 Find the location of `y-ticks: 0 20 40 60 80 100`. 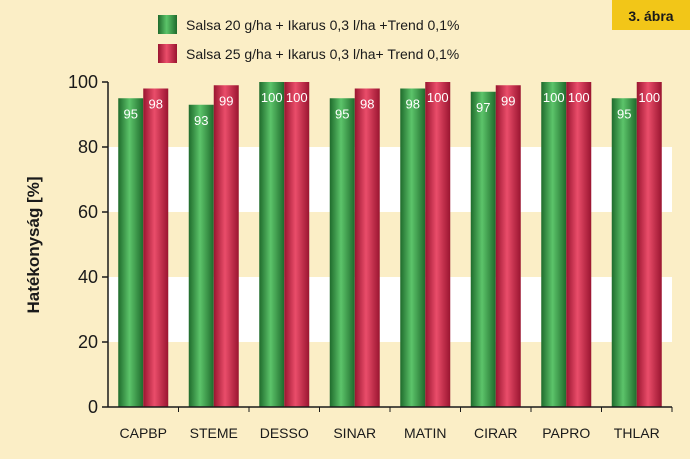

y-ticks: 0 20 40 60 80 100 is located at coordinates (88, 244).